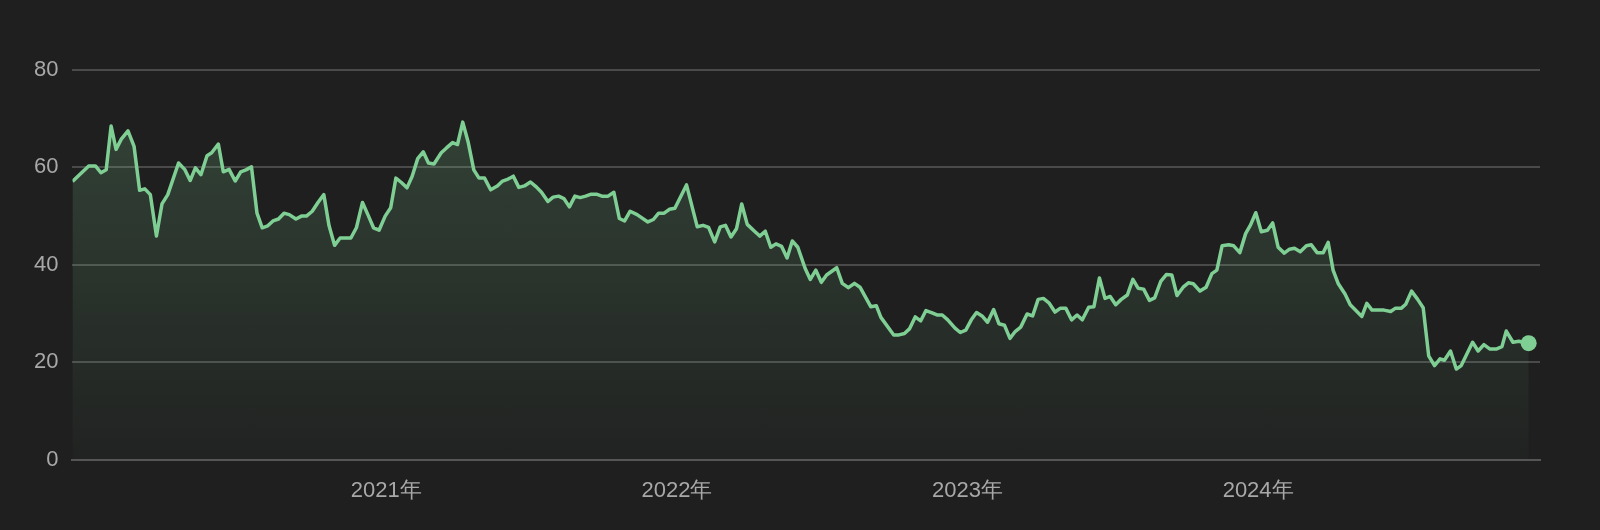 This screenshot has height=530, width=1600. What do you see at coordinates (46, 263) in the screenshot?
I see `y-tick-label: 40` at bounding box center [46, 263].